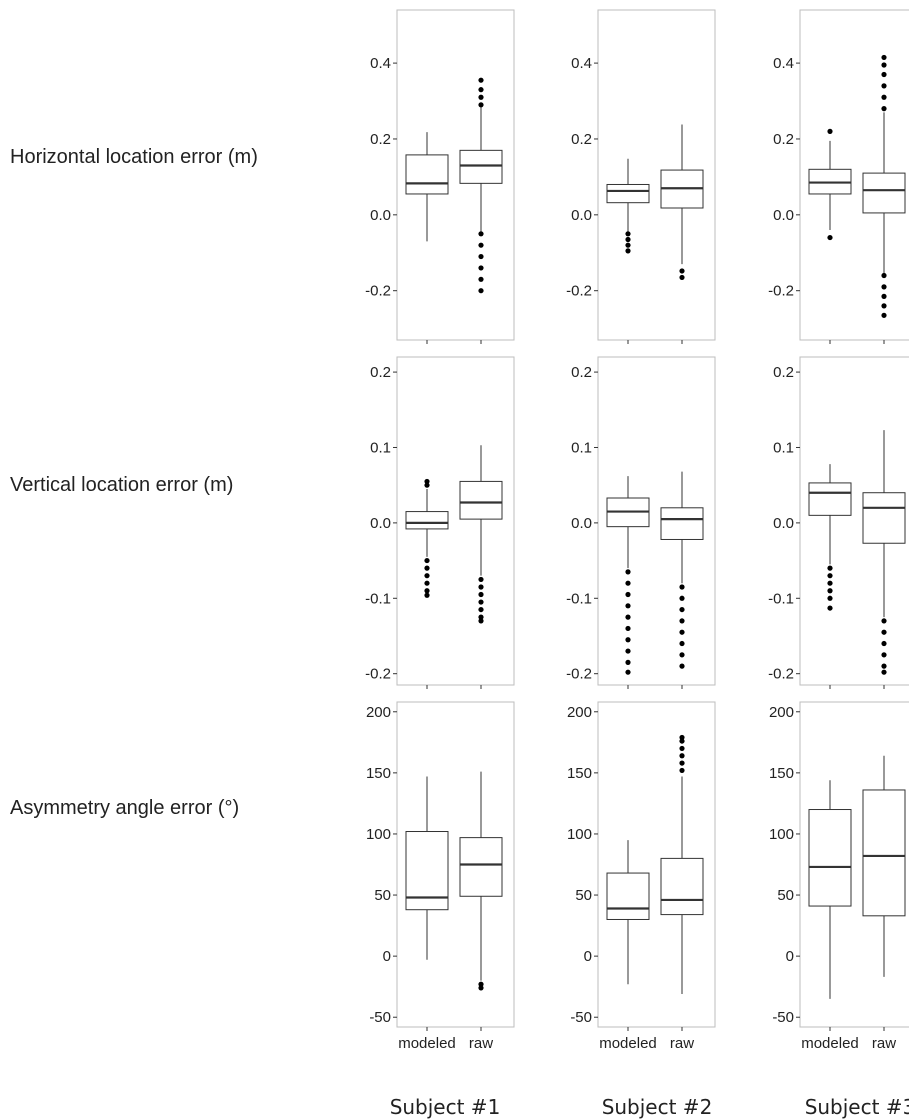  What do you see at coordinates (790, 956) in the screenshot?
I see `y-tick-label: 0` at bounding box center [790, 956].